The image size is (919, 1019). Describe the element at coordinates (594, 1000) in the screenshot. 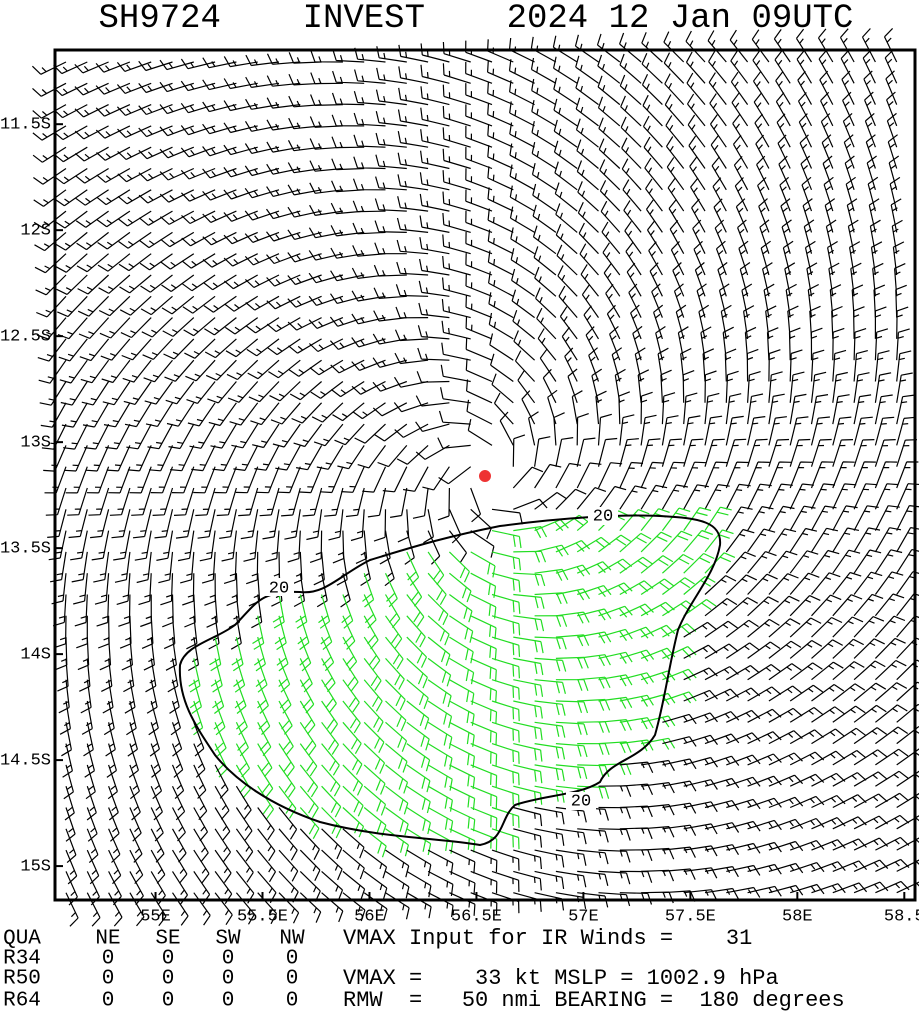

I see `note: RMW = 50 nmi BEARING = 180 degrees` at that location.